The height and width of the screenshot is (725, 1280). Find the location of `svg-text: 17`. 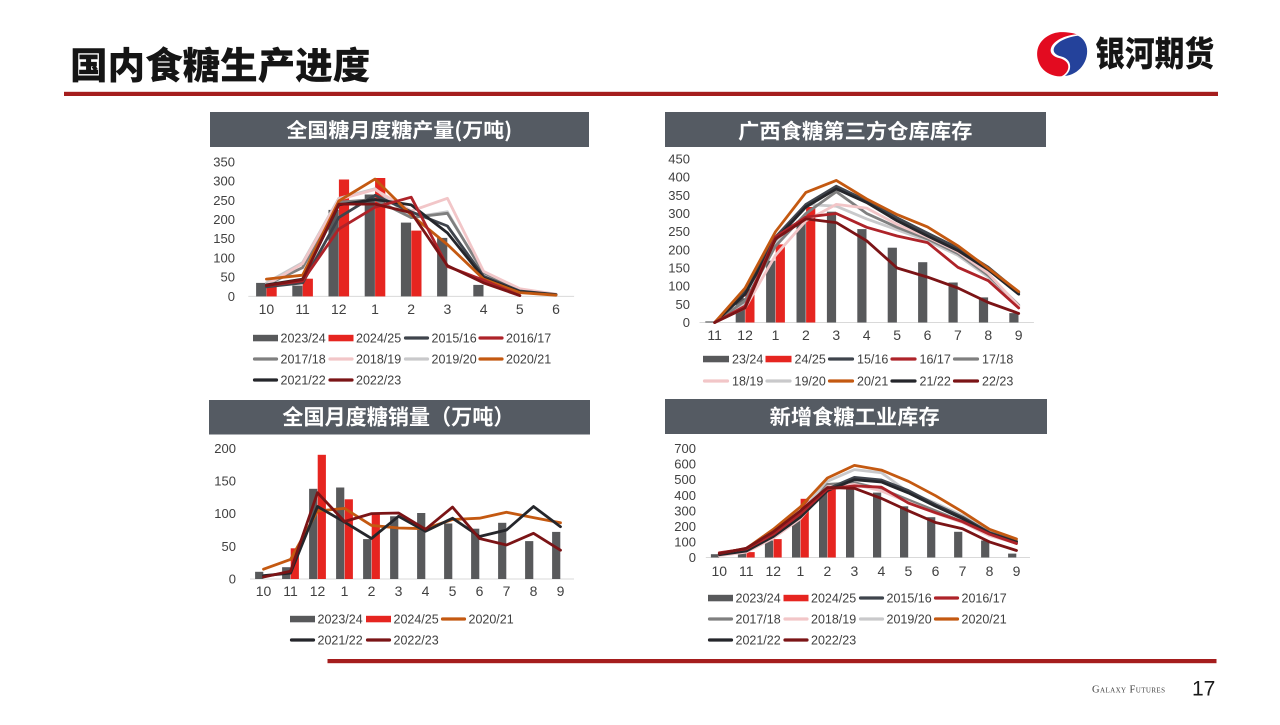

svg-text: 17 is located at coordinates (1203, 689).